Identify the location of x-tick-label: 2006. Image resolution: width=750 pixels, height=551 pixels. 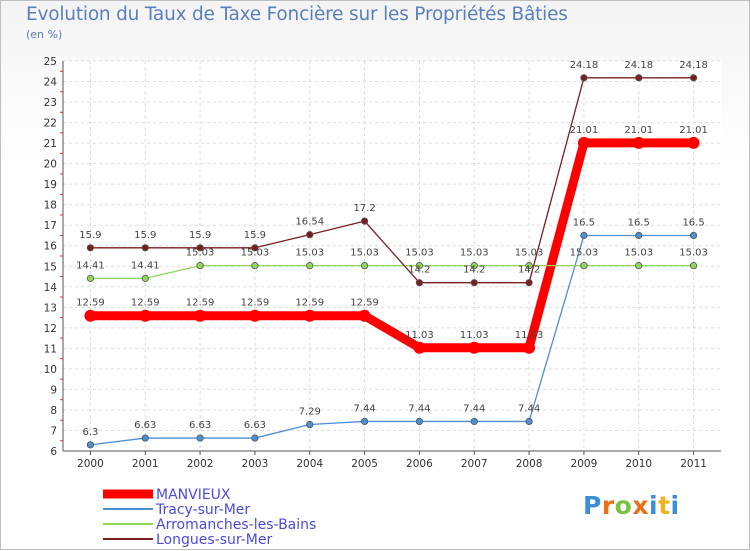
(419, 464).